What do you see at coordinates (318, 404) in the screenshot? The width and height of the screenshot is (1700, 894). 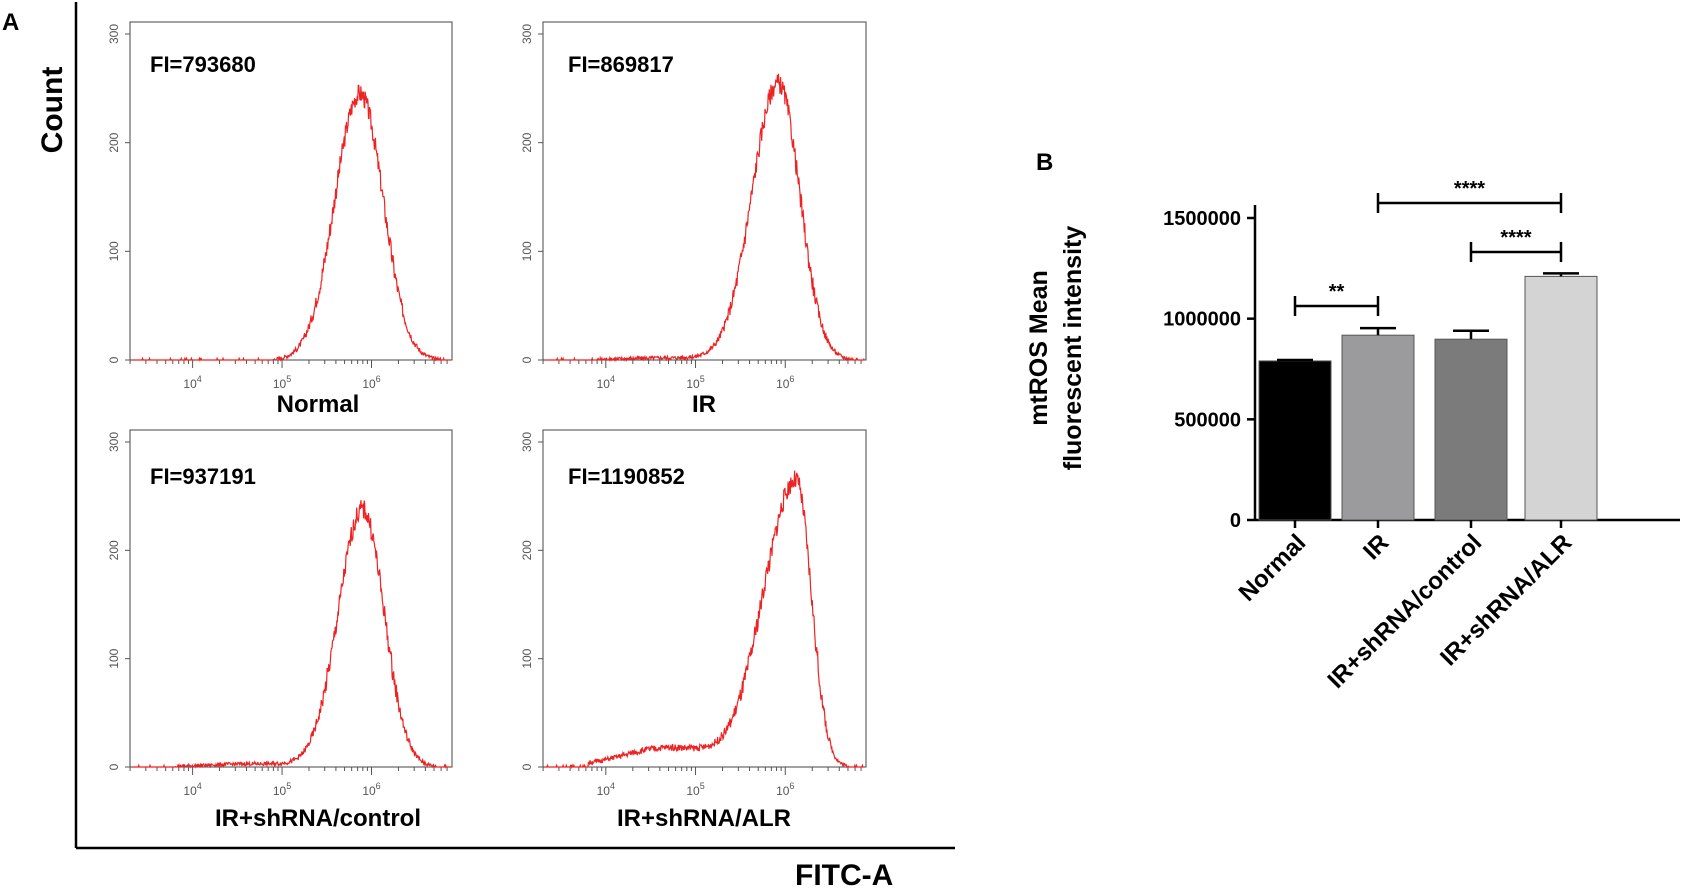 I see `histogram-title: Normal` at bounding box center [318, 404].